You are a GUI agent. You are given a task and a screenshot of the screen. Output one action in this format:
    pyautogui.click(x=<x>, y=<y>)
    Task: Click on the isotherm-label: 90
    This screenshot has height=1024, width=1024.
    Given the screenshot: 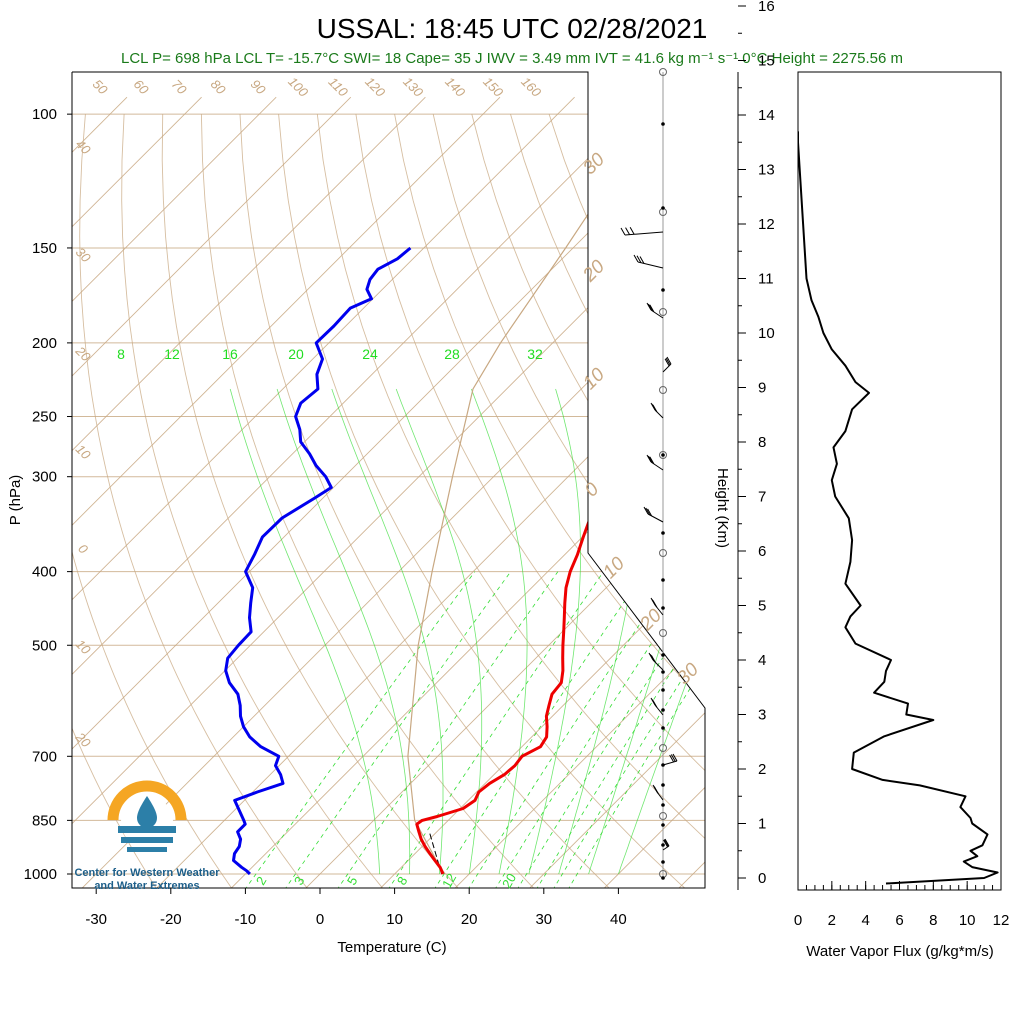 What is the action you would take?
    pyautogui.click(x=258, y=86)
    